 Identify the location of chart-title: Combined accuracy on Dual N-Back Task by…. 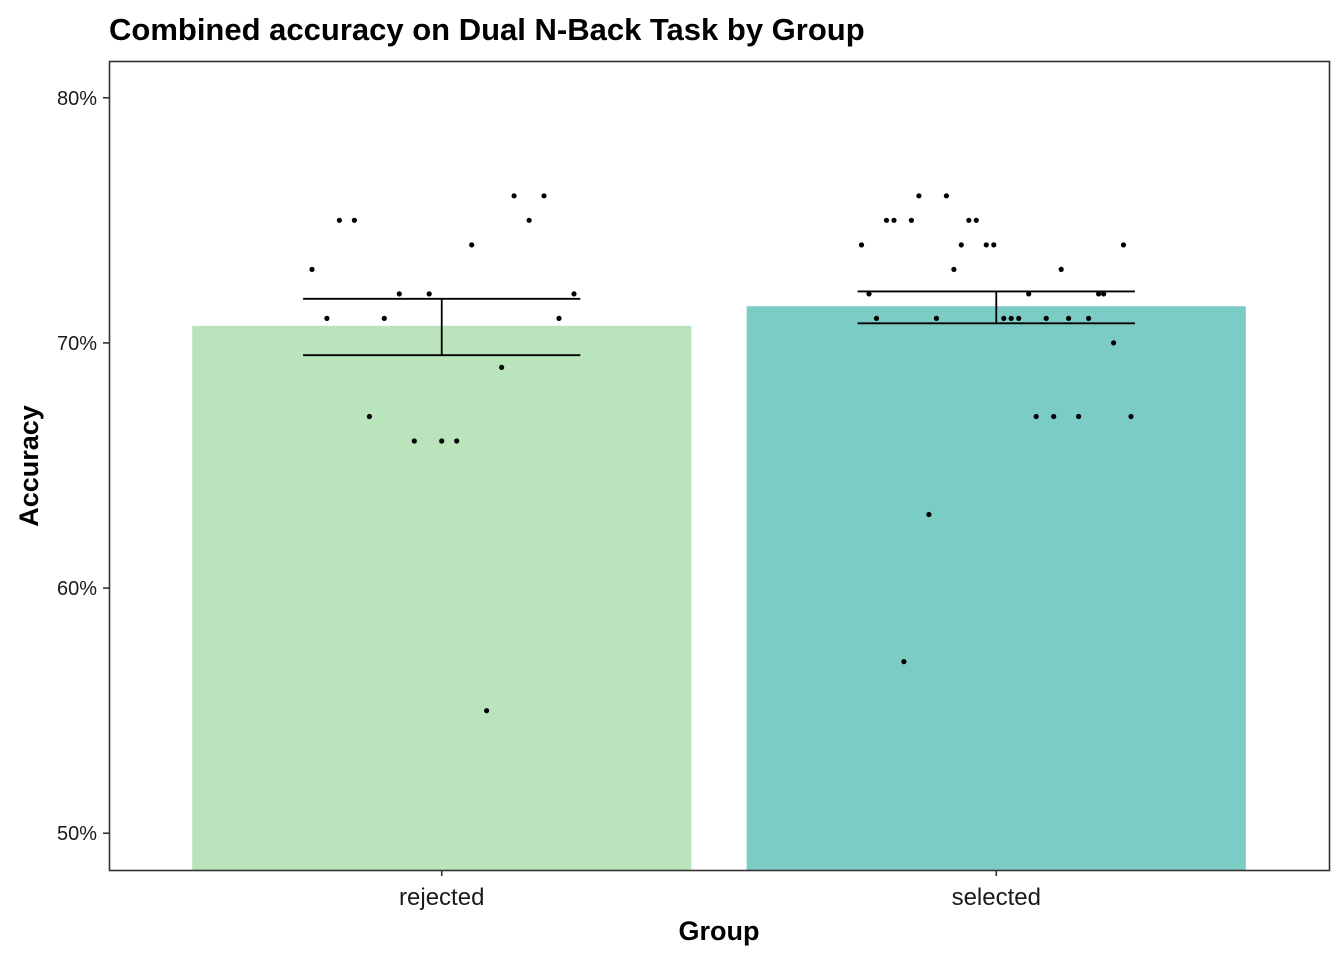
(487, 29).